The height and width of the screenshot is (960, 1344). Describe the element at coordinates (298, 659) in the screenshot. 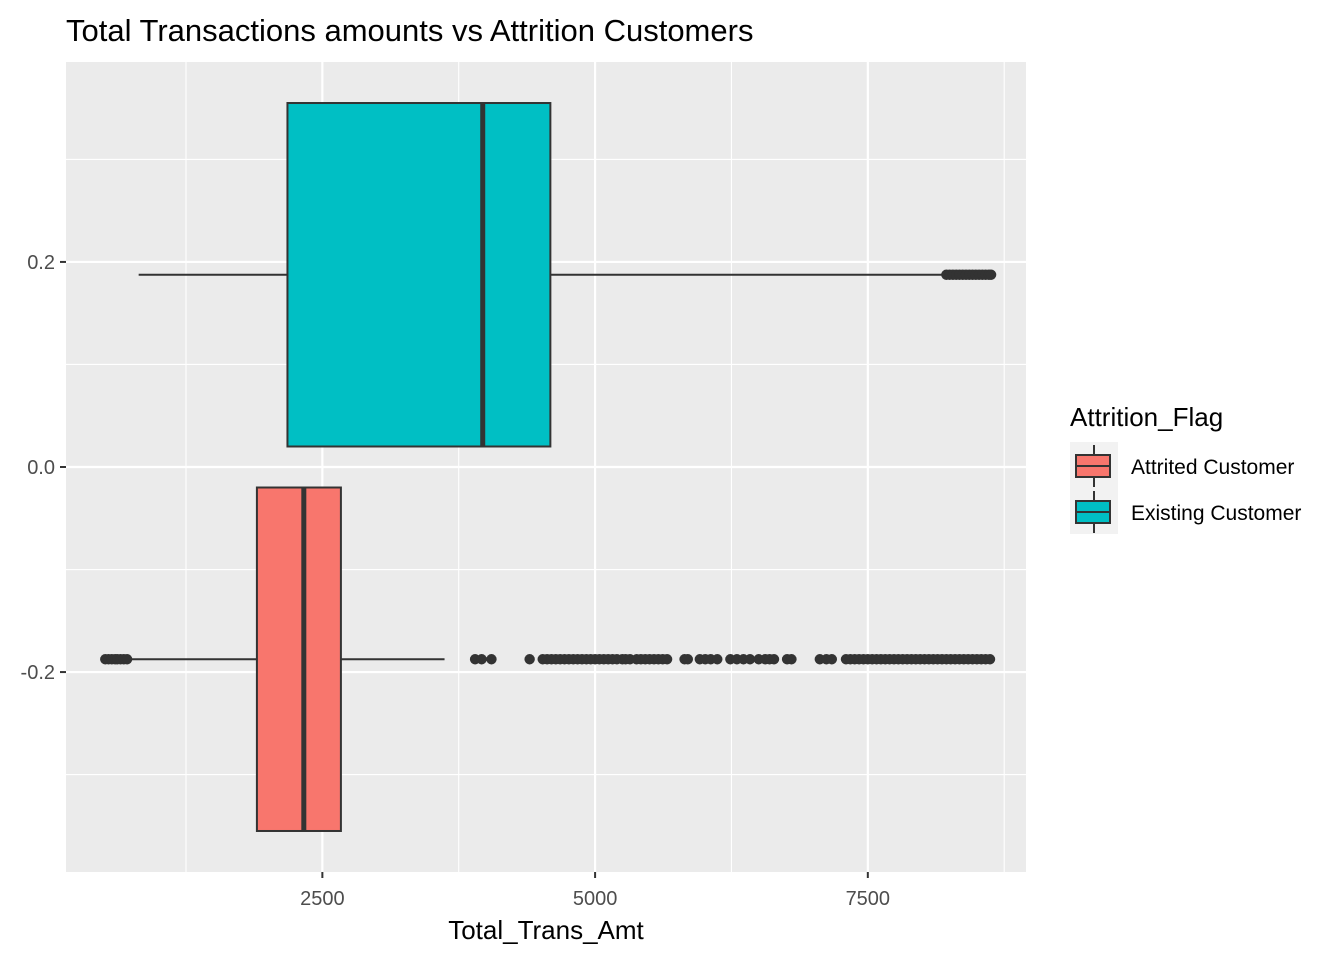

I see `attrited-customer-box` at that location.